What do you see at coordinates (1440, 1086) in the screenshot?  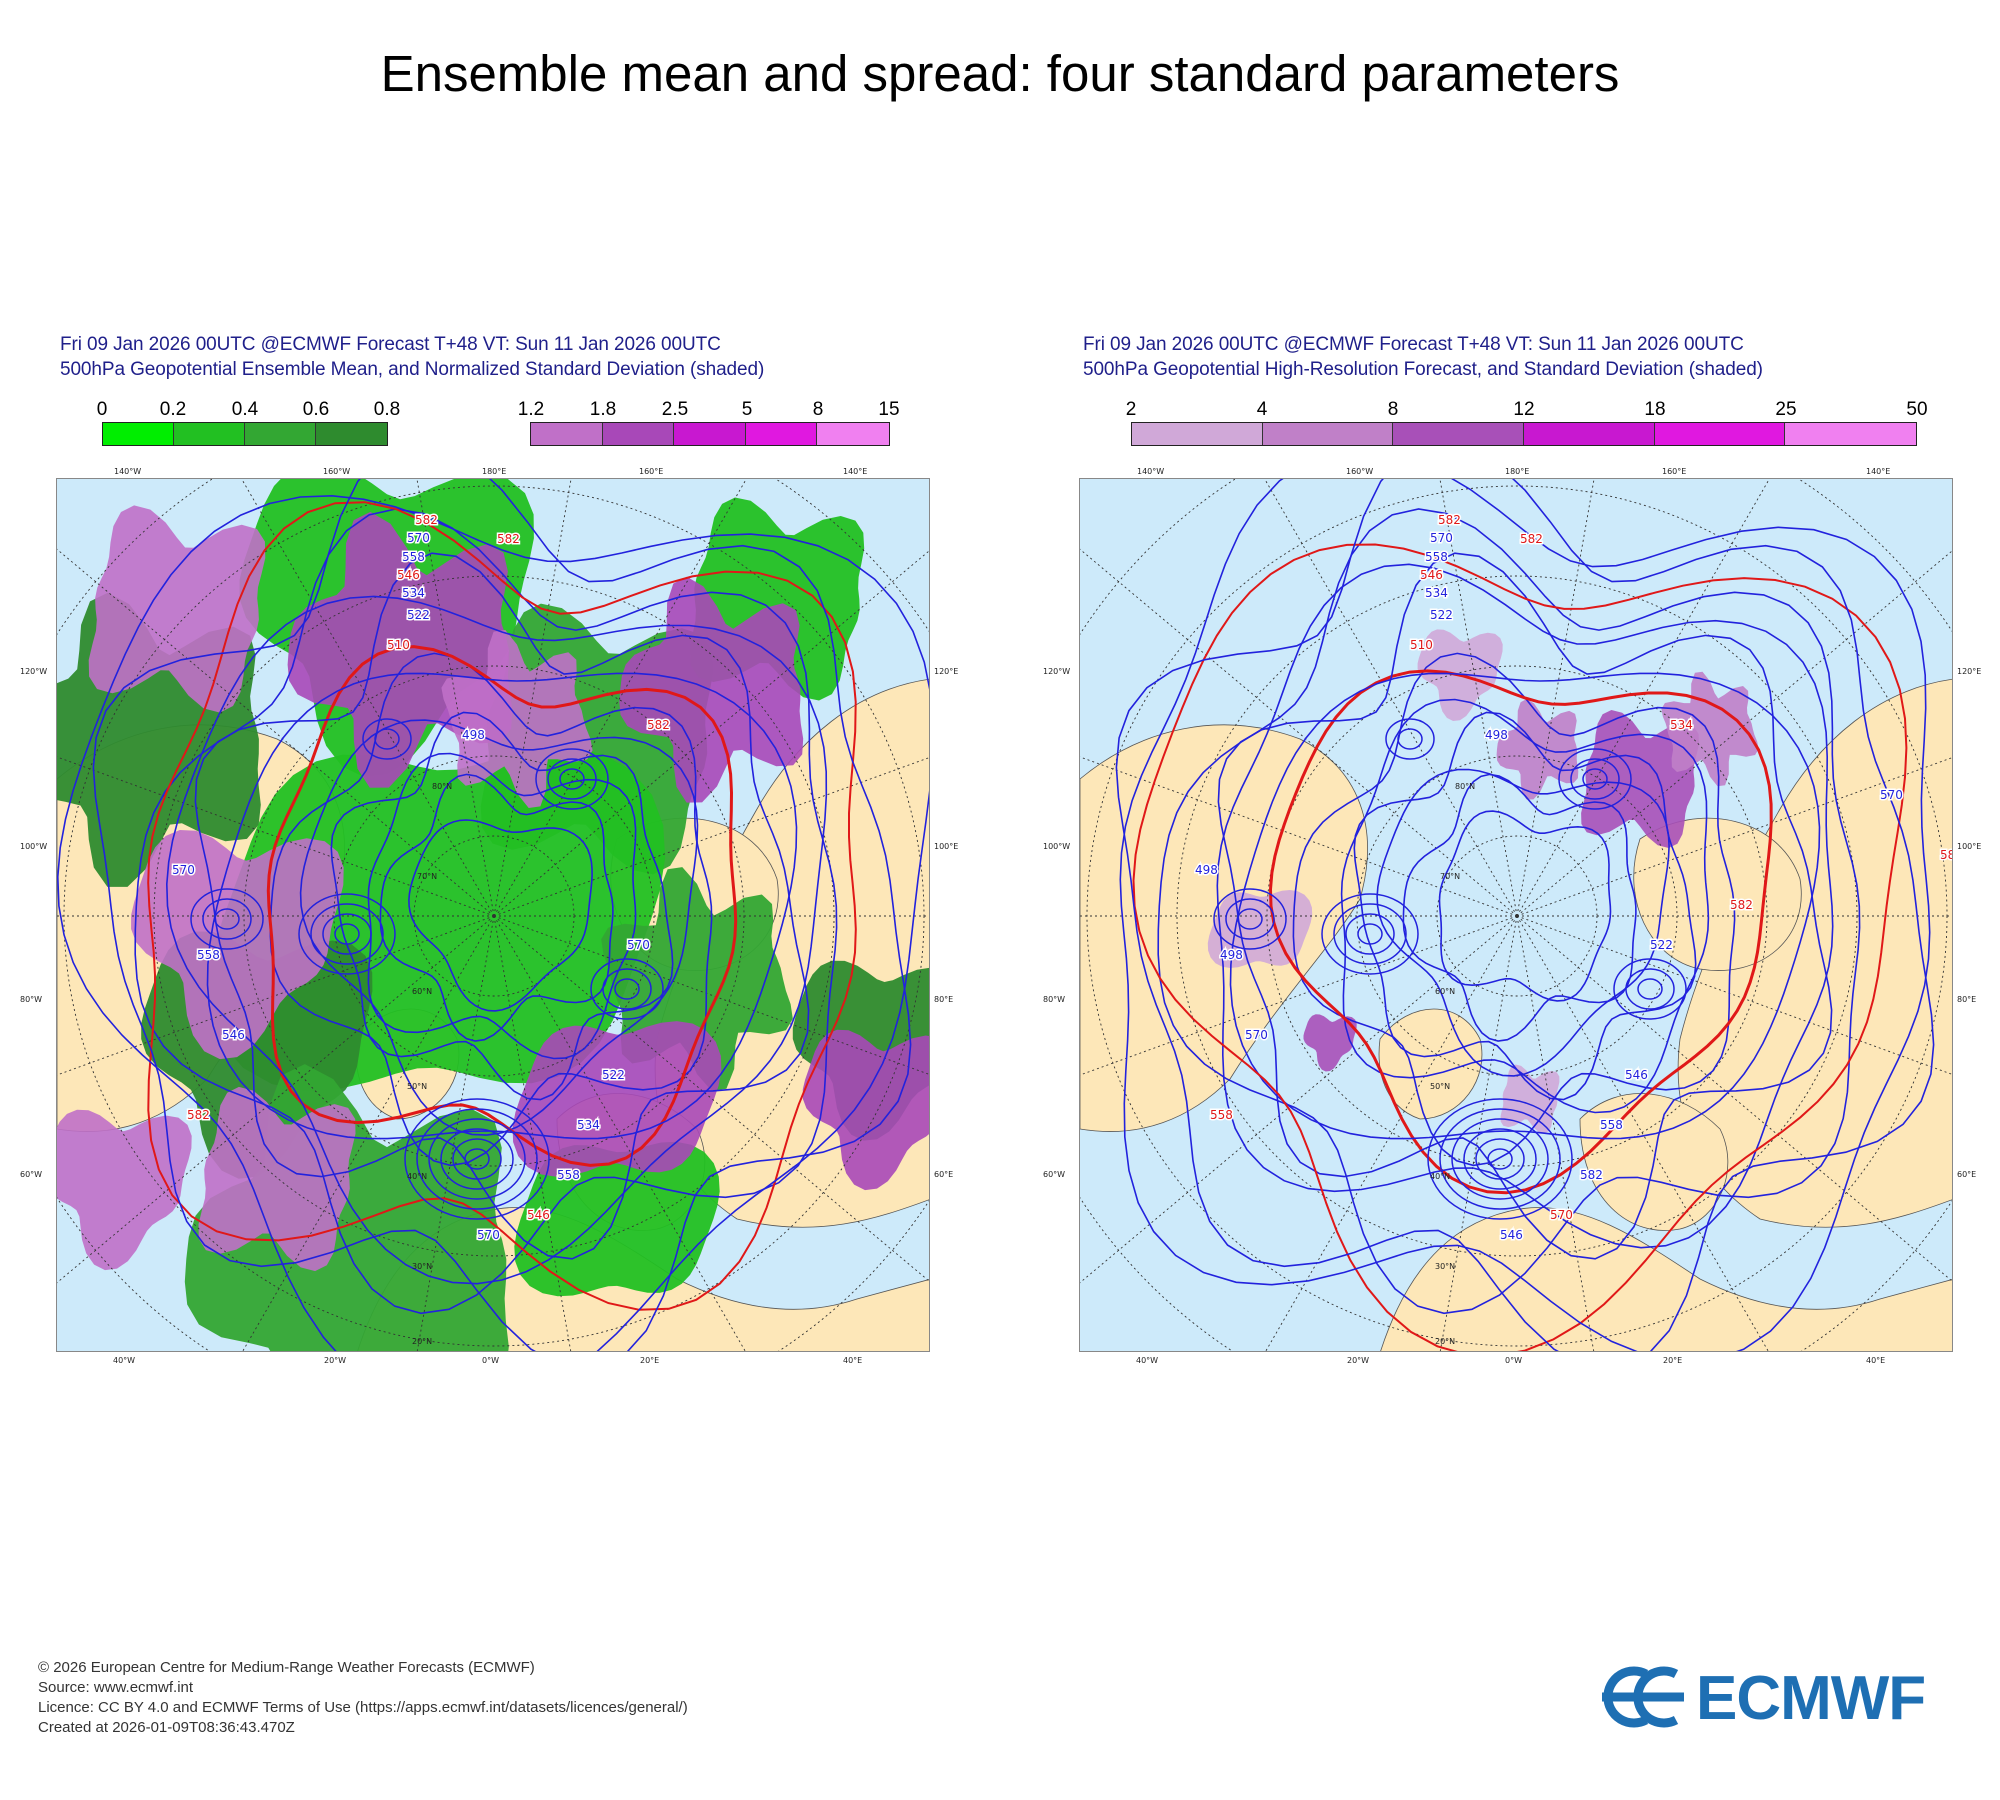 I see `latitude-label: 50°N` at bounding box center [1440, 1086].